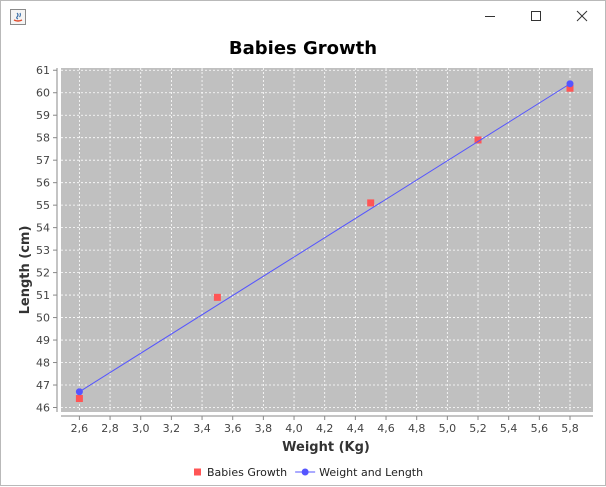 The height and width of the screenshot is (487, 606). Describe the element at coordinates (197, 472) in the screenshot. I see `legend-square-swatch` at that location.